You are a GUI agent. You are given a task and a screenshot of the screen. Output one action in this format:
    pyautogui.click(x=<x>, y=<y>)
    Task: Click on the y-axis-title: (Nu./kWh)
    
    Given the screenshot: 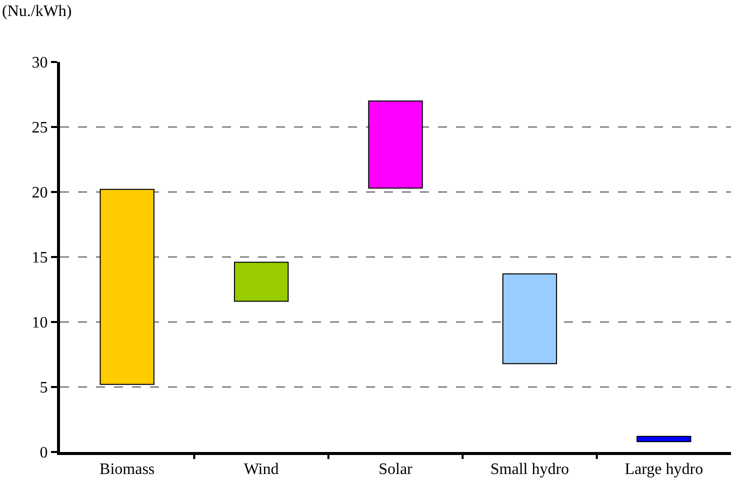 What is the action you would take?
    pyautogui.click(x=37, y=11)
    